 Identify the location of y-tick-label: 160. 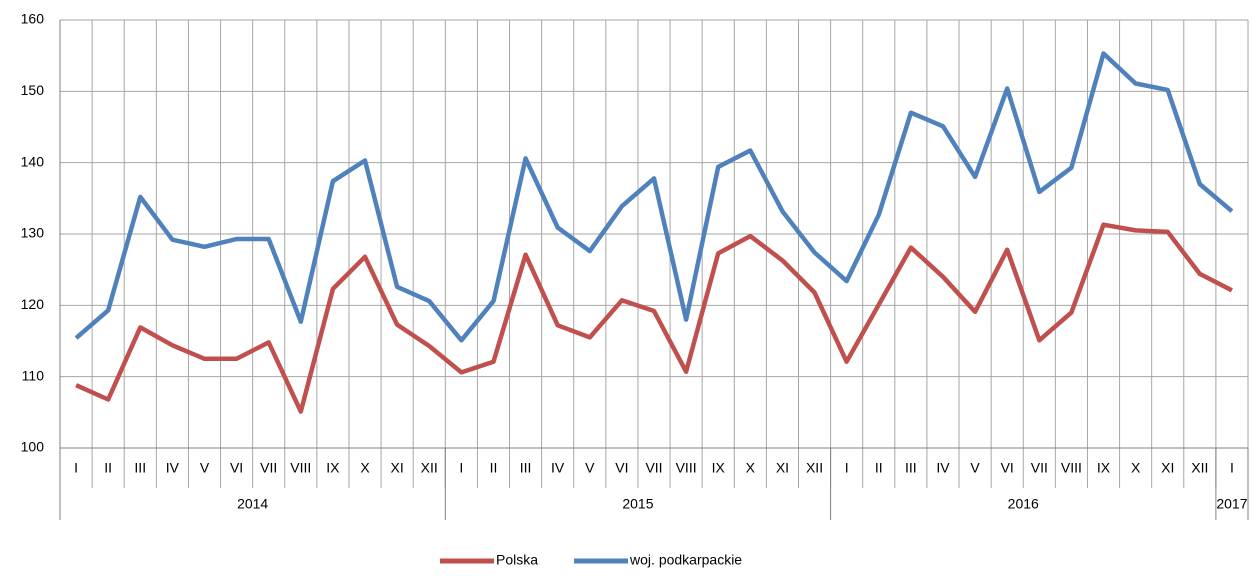
(33, 19).